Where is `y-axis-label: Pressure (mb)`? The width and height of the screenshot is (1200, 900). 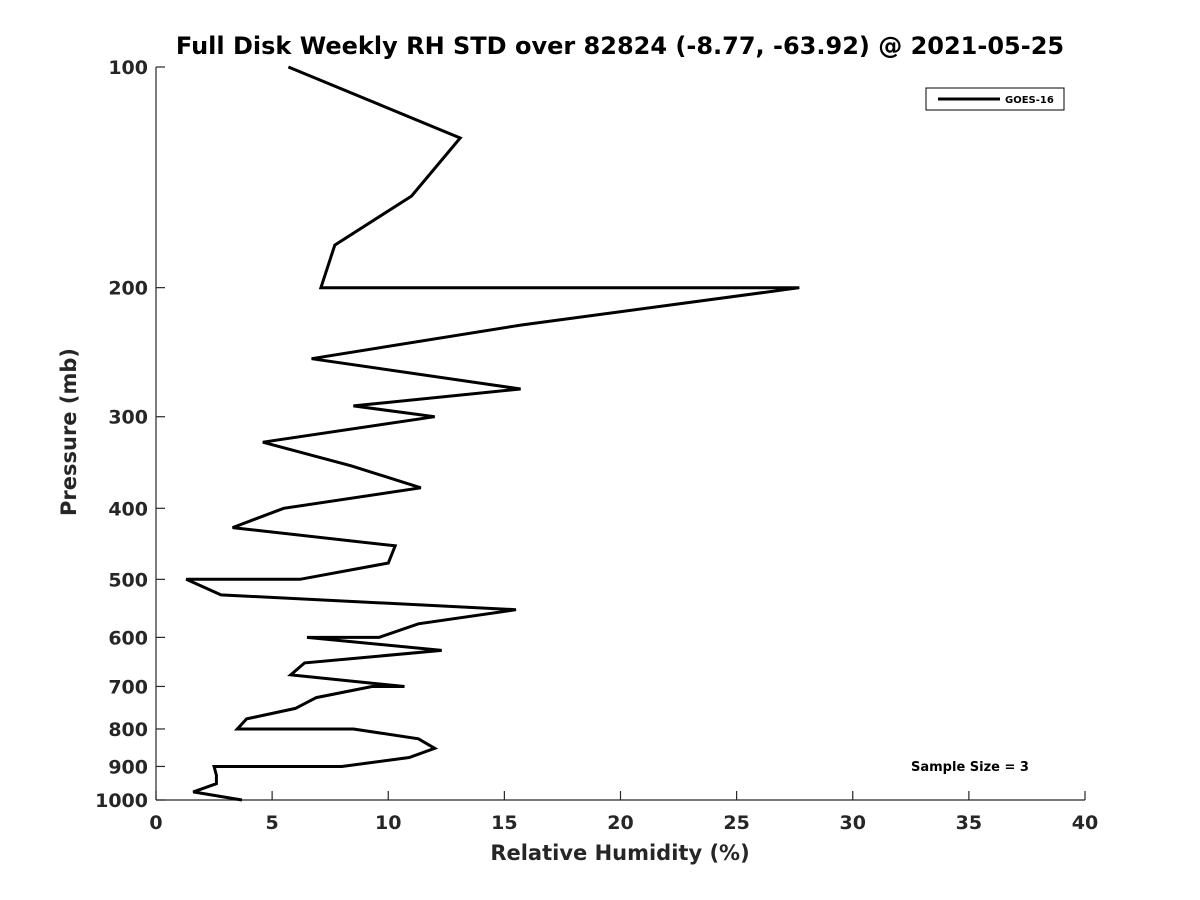 y-axis-label: Pressure (mb) is located at coordinates (69, 432).